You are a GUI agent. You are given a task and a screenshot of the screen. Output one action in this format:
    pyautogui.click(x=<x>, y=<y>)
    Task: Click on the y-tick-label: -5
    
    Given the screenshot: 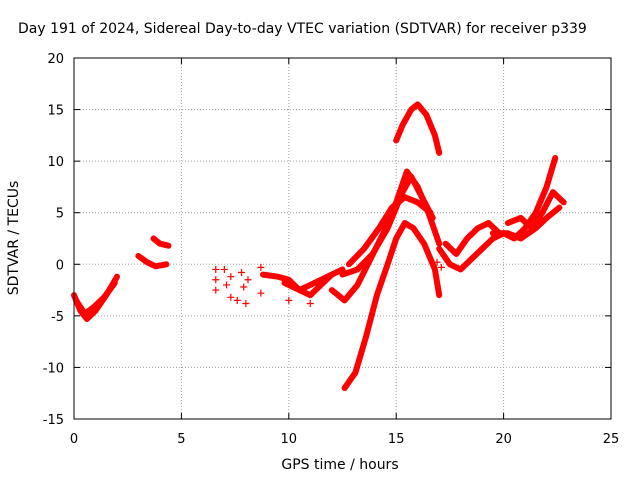 What is the action you would take?
    pyautogui.click(x=57, y=317)
    